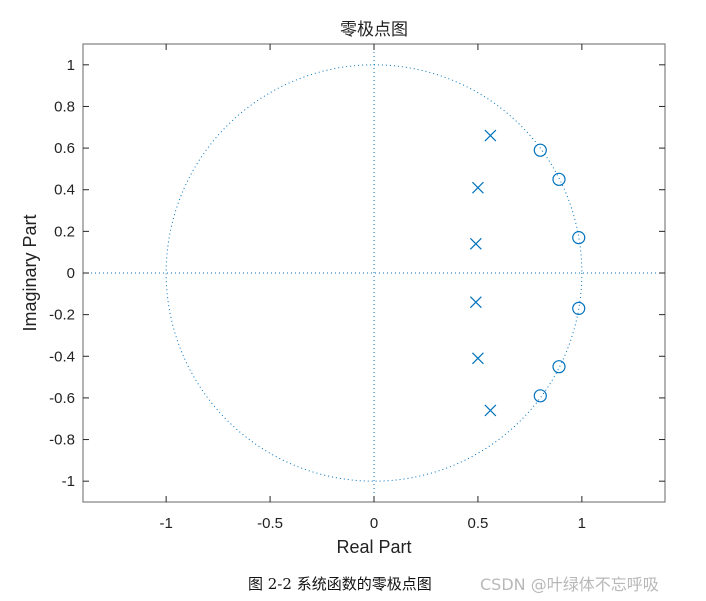  I want to click on y-tick-label: 0.6, so click(64, 148).